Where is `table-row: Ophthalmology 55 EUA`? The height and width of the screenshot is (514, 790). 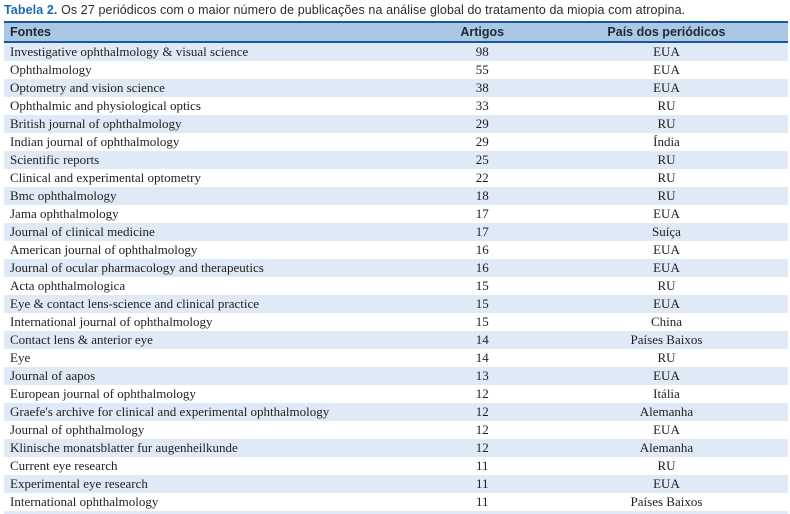 table-row: Ophthalmology 55 EUA is located at coordinates (396, 70).